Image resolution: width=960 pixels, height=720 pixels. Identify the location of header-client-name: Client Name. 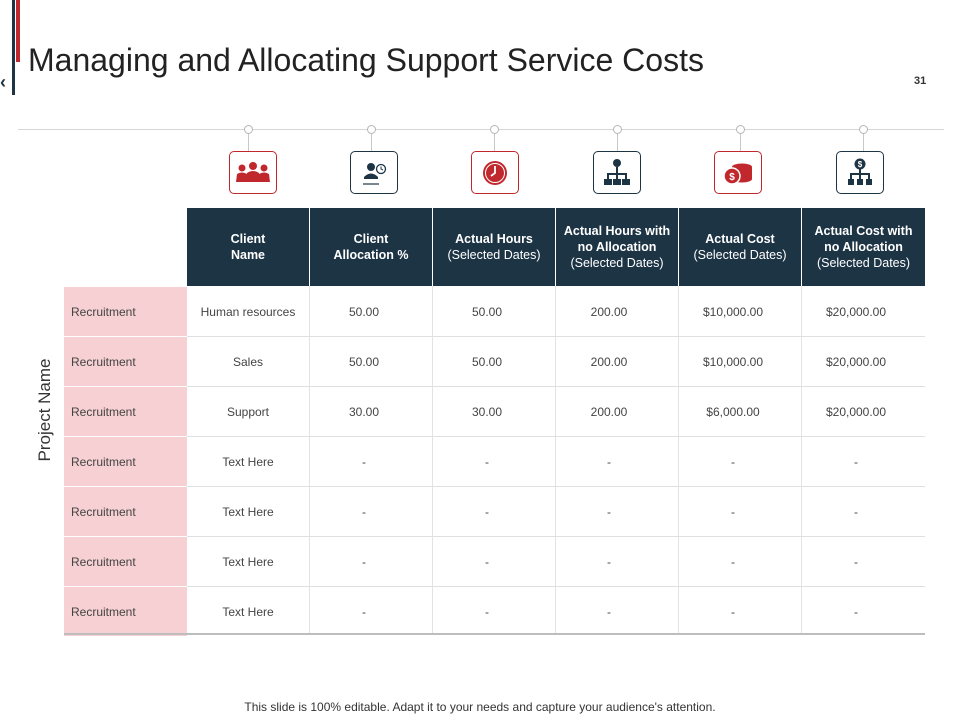
(248, 247).